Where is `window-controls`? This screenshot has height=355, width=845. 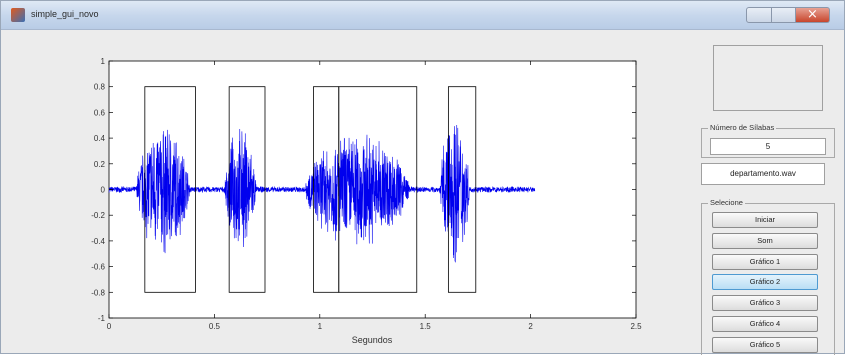
window-controls is located at coordinates (788, 15).